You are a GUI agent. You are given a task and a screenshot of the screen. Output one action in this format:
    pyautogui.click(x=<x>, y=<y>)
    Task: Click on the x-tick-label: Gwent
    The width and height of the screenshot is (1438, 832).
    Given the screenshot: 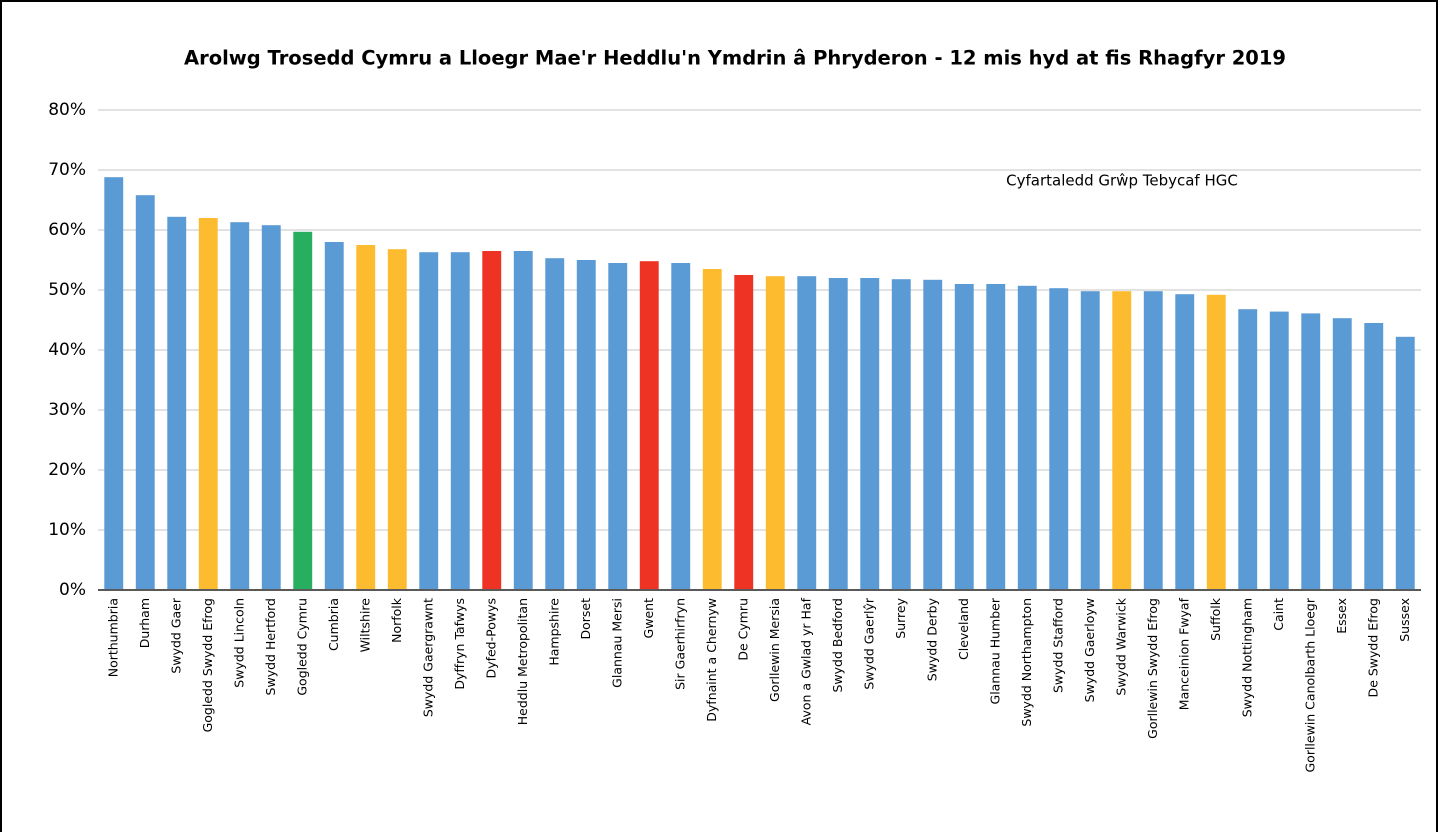 What is the action you would take?
    pyautogui.click(x=648, y=618)
    